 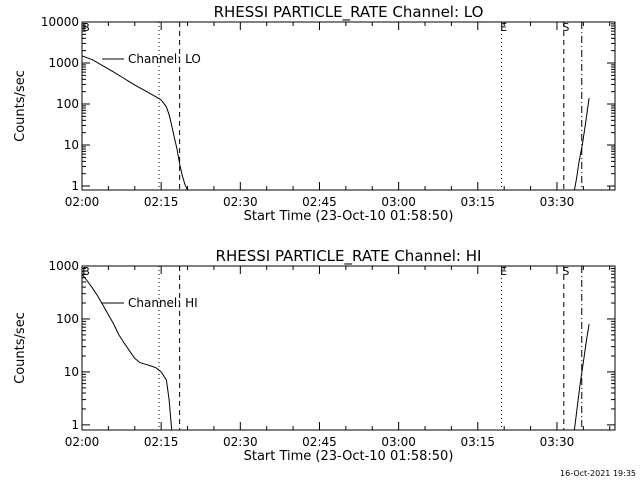 I want to click on chart1-ytick-label: 100, so click(x=67, y=104).